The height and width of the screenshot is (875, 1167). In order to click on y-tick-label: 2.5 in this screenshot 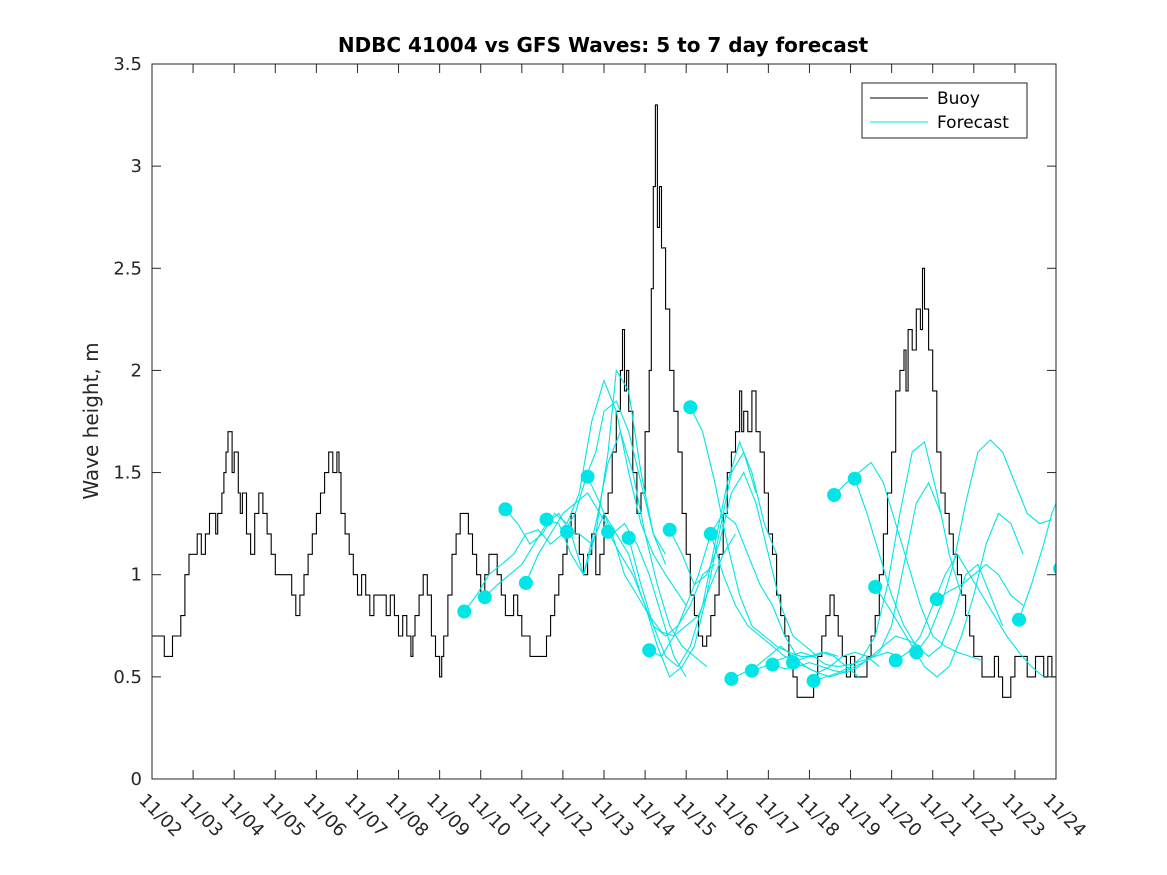, I will do `click(127, 268)`.